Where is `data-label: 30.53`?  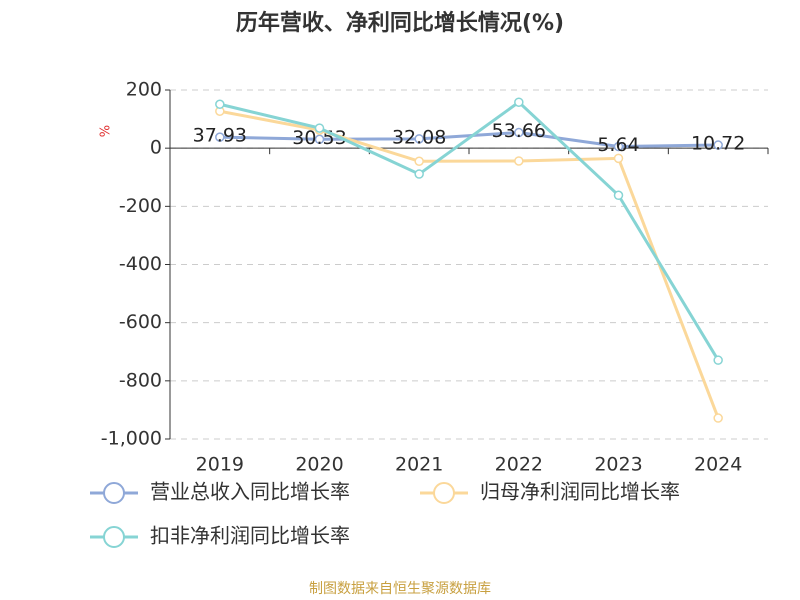
data-label: 30.53 is located at coordinates (319, 138).